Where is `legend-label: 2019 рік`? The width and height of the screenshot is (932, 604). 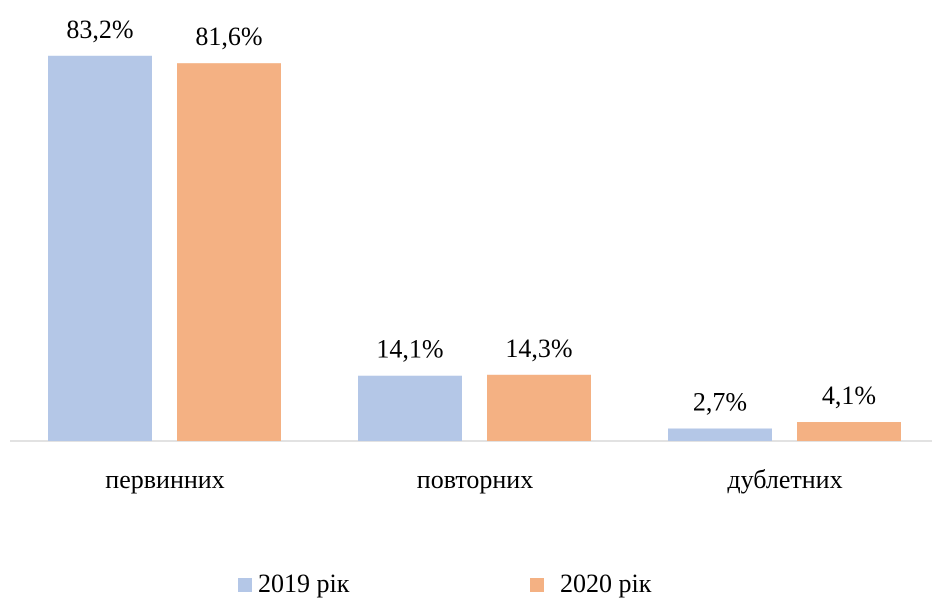 legend-label: 2019 рік is located at coordinates (304, 583).